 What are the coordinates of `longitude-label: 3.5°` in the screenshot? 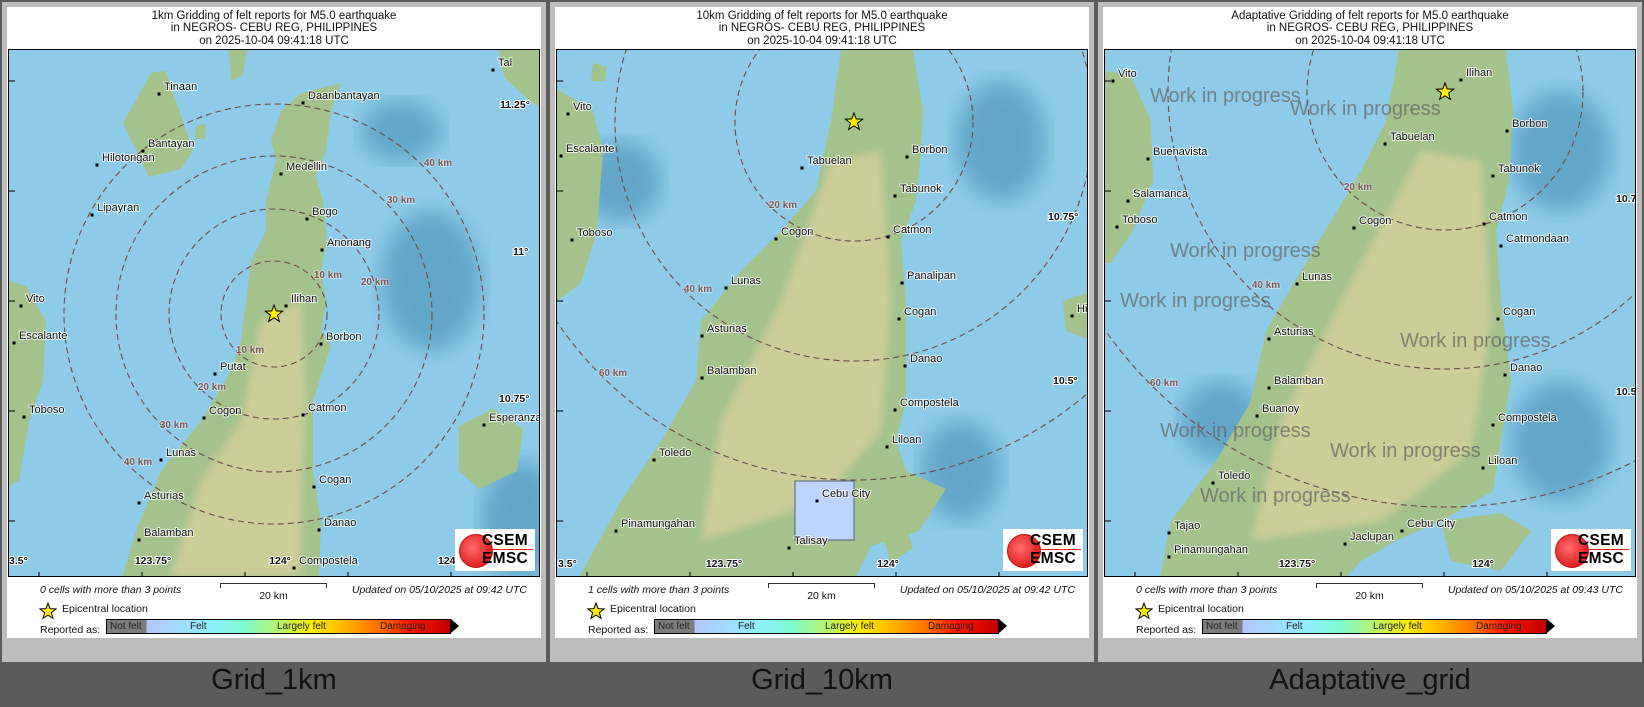 It's located at (18, 561).